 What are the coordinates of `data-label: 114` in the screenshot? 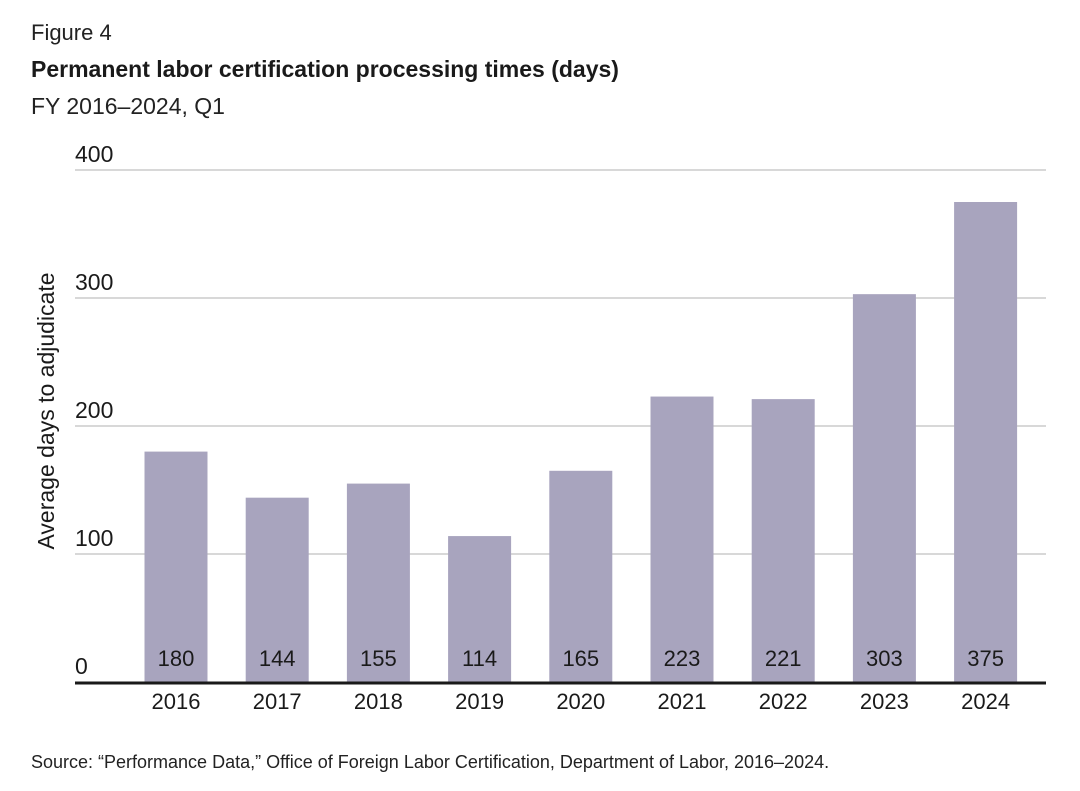 It's located at (479, 658).